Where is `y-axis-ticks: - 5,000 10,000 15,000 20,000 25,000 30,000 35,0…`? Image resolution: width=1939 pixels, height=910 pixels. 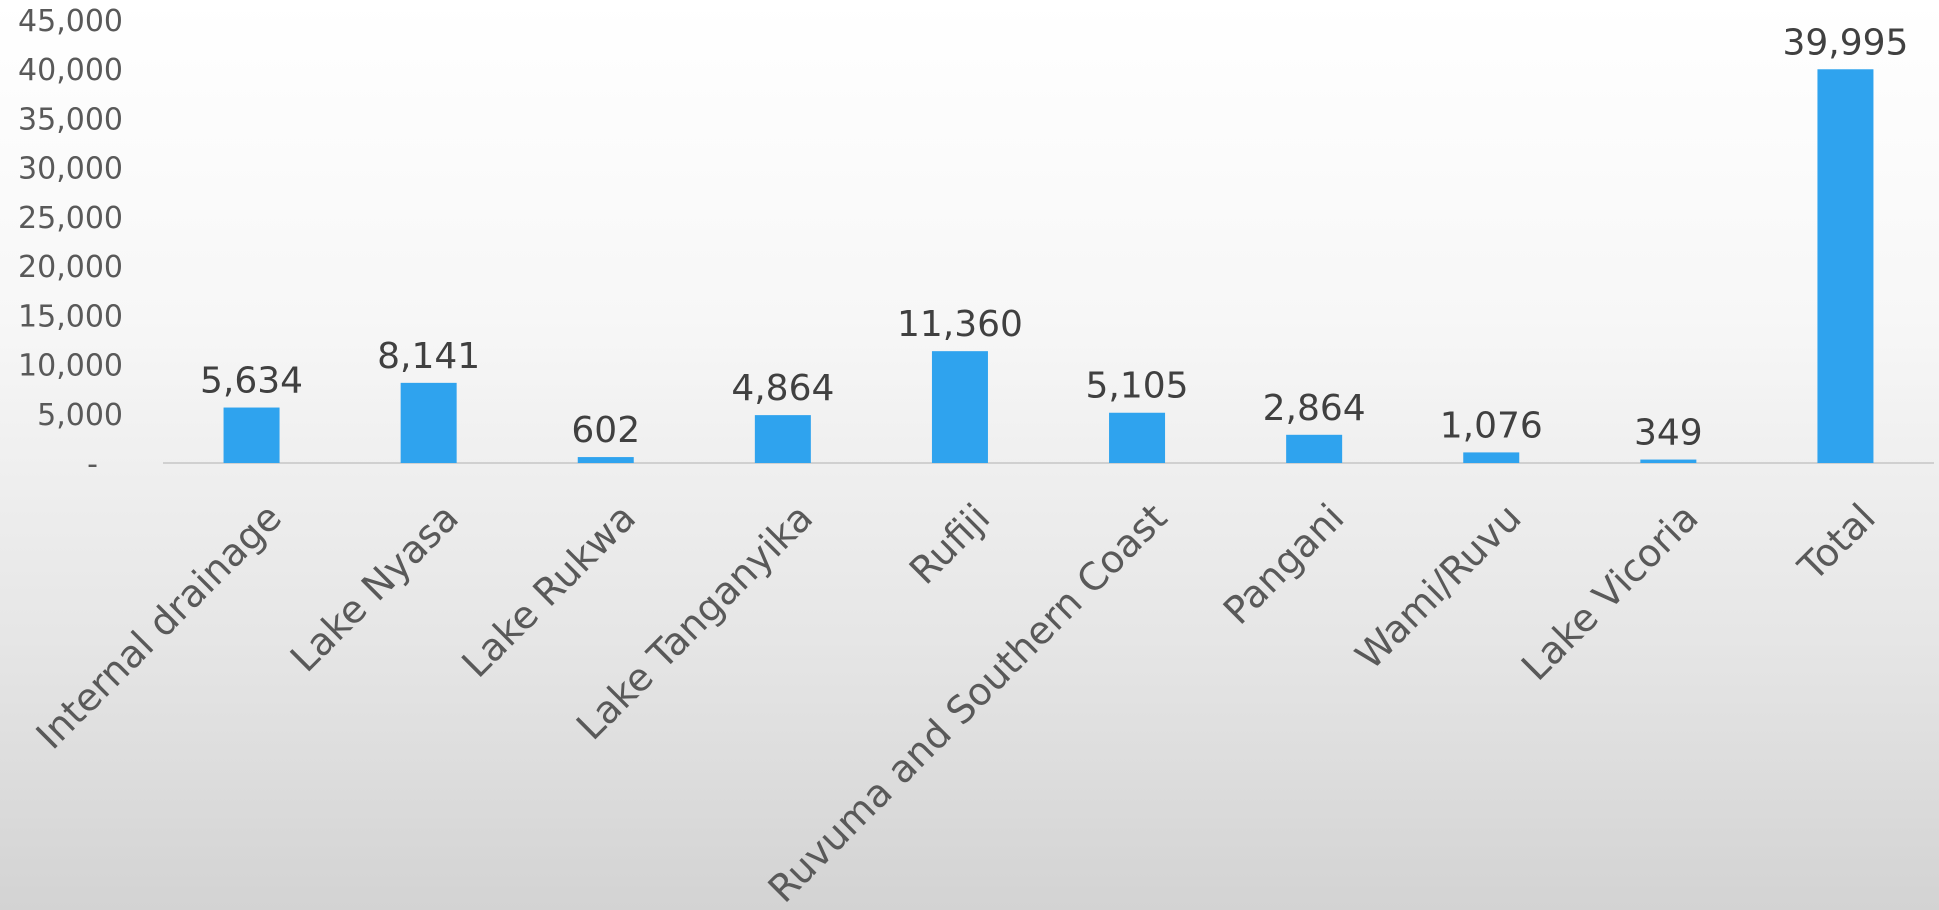 y-axis-ticks: - 5,000 10,000 15,000 20,000 25,000 30,000 35,0… is located at coordinates (70, 243).